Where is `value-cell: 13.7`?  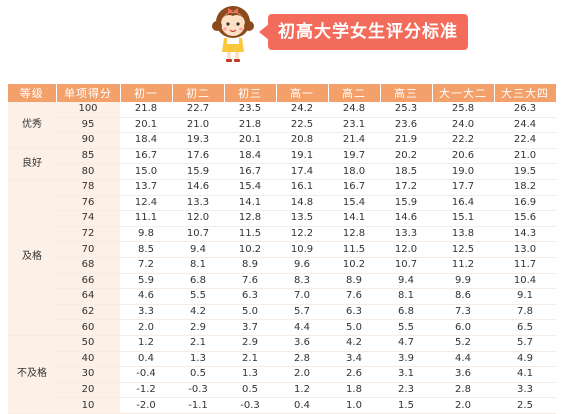 value-cell: 13.7 is located at coordinates (146, 187).